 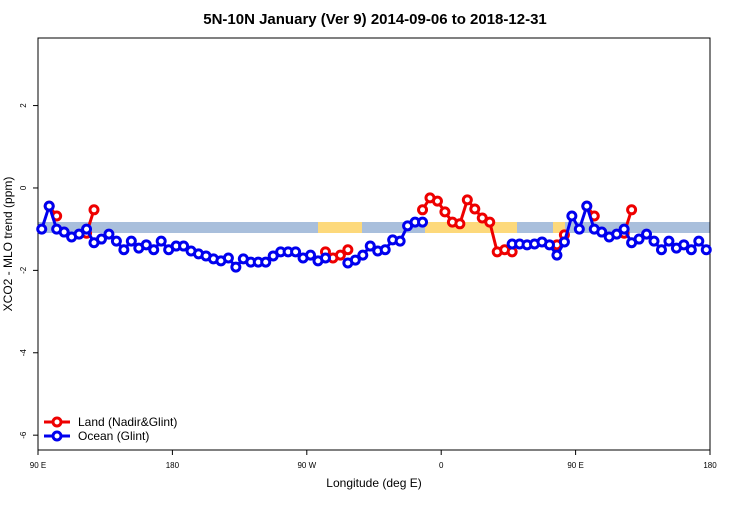 What do you see at coordinates (113, 436) in the screenshot?
I see `legend-label: Ocean (Glint)` at bounding box center [113, 436].